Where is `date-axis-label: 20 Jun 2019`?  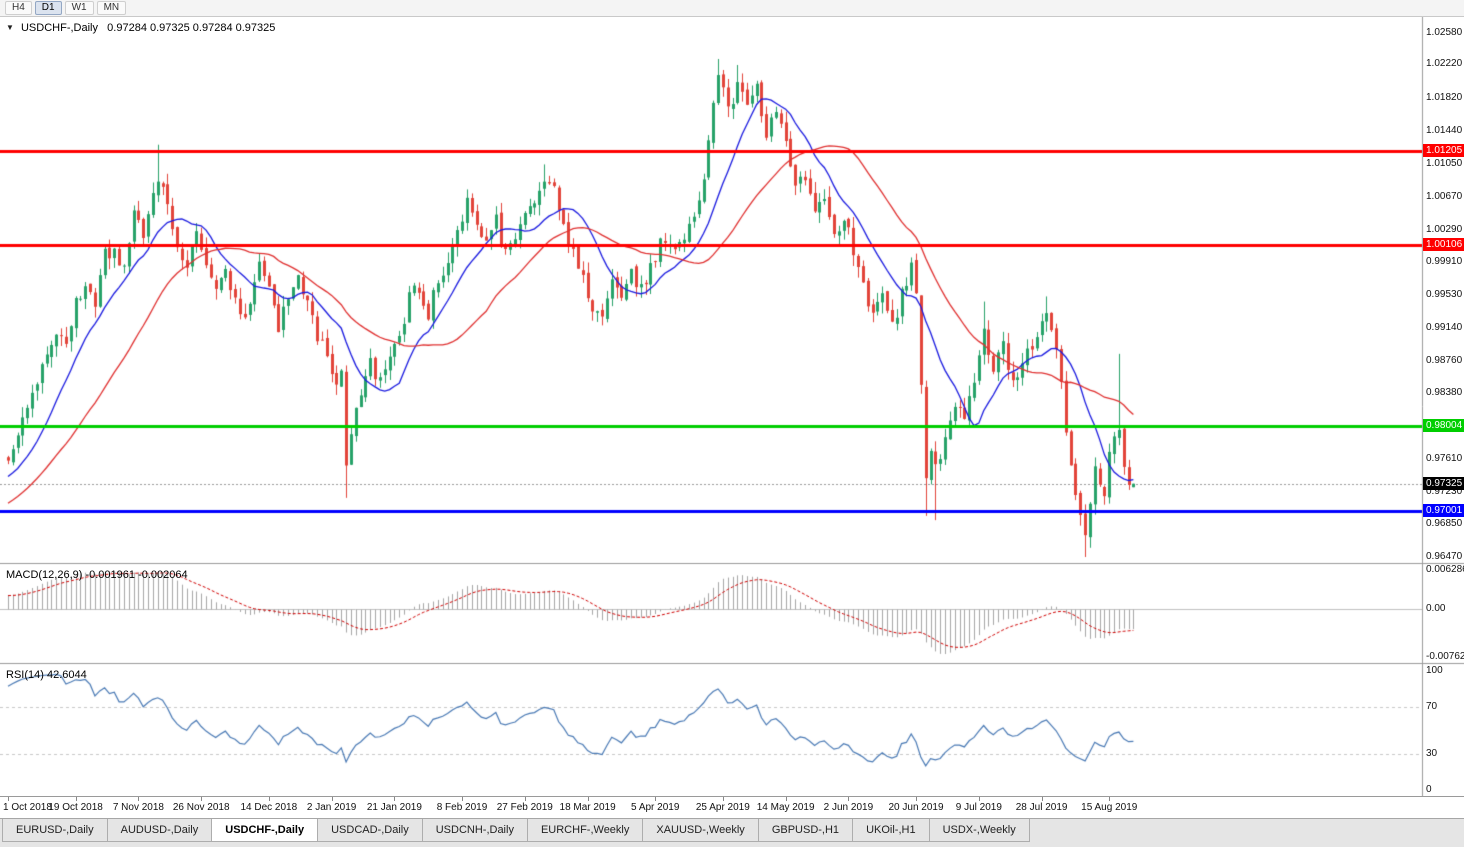 date-axis-label: 20 Jun 2019 is located at coordinates (916, 807).